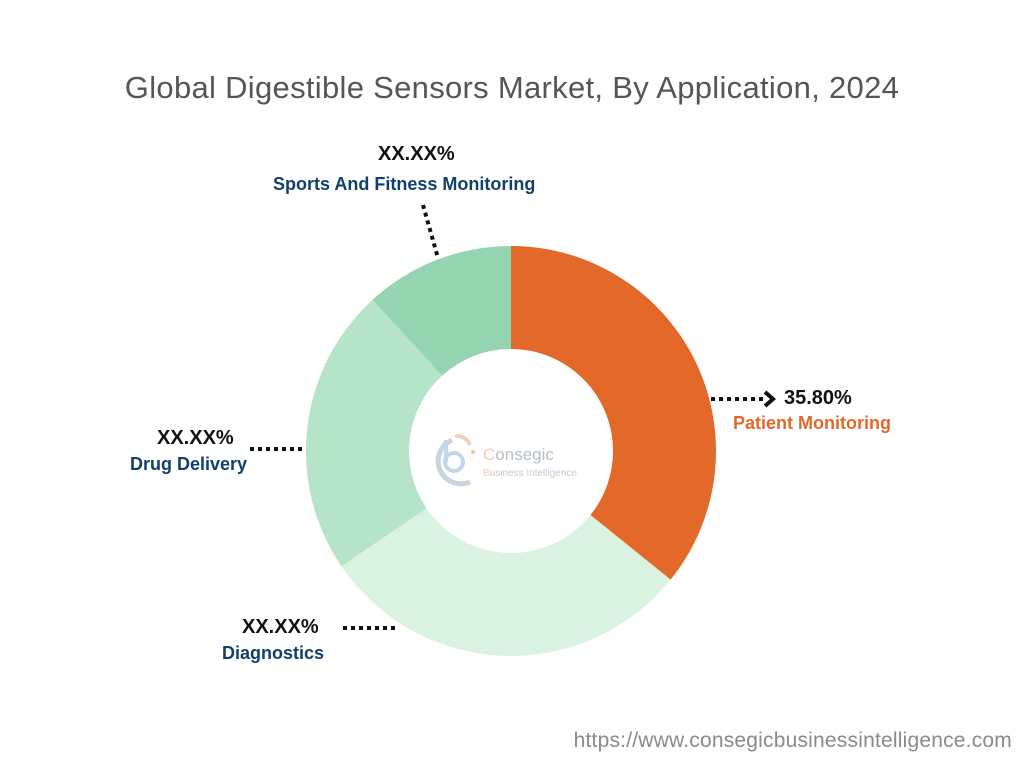 The image size is (1024, 768). I want to click on name-drug-delivery: Drug Delivery, so click(189, 464).